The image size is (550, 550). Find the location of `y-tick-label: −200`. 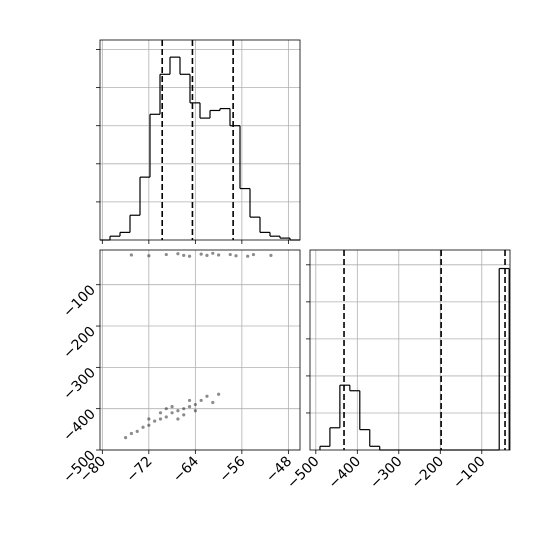

y-tick-label: −200 is located at coordinates (79, 343).